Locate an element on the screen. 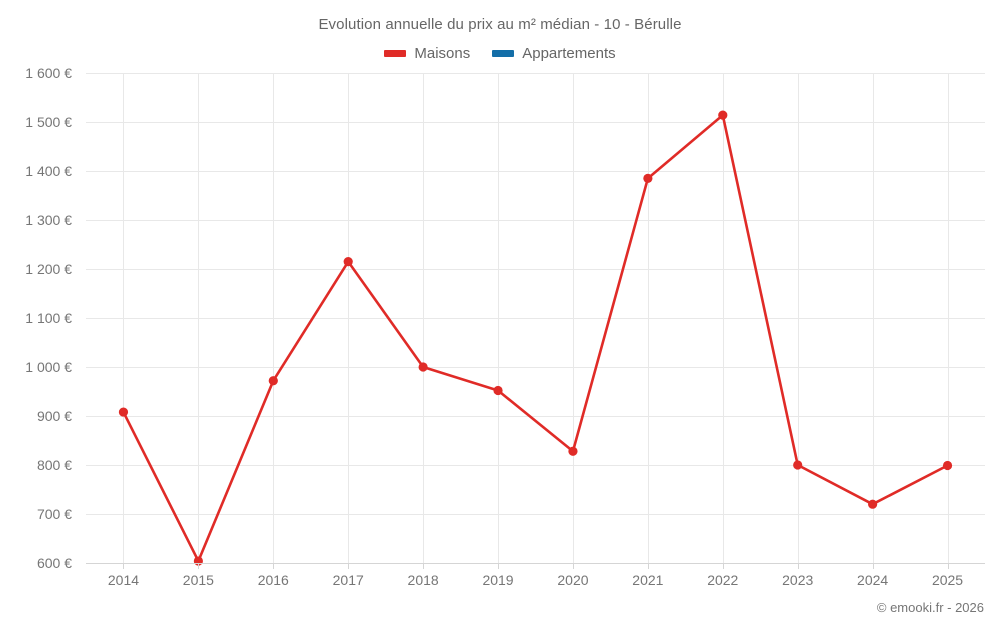 Image resolution: width=1000 pixels, height=625 pixels. x-axis-tick-label: 2025 is located at coordinates (947, 580).